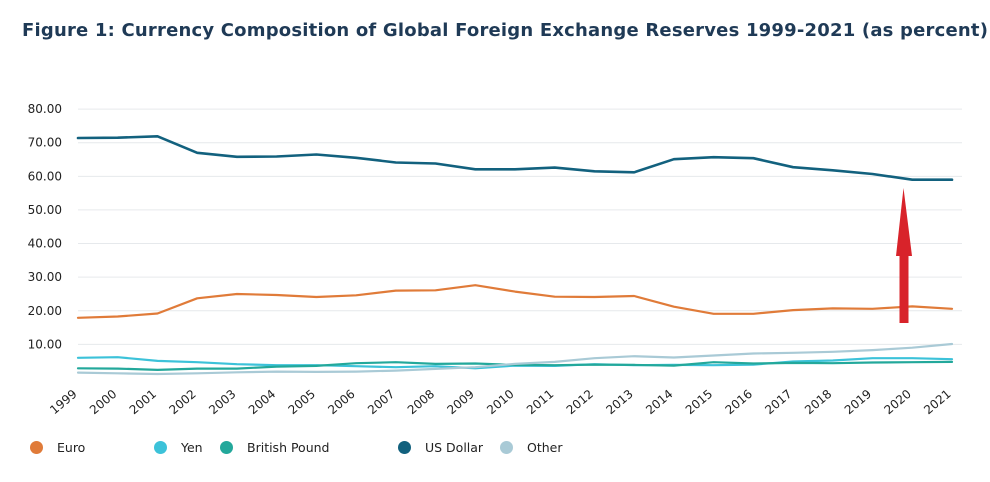 The image size is (990, 482). I want to click on x-tick-label: 2005, so click(302, 402).